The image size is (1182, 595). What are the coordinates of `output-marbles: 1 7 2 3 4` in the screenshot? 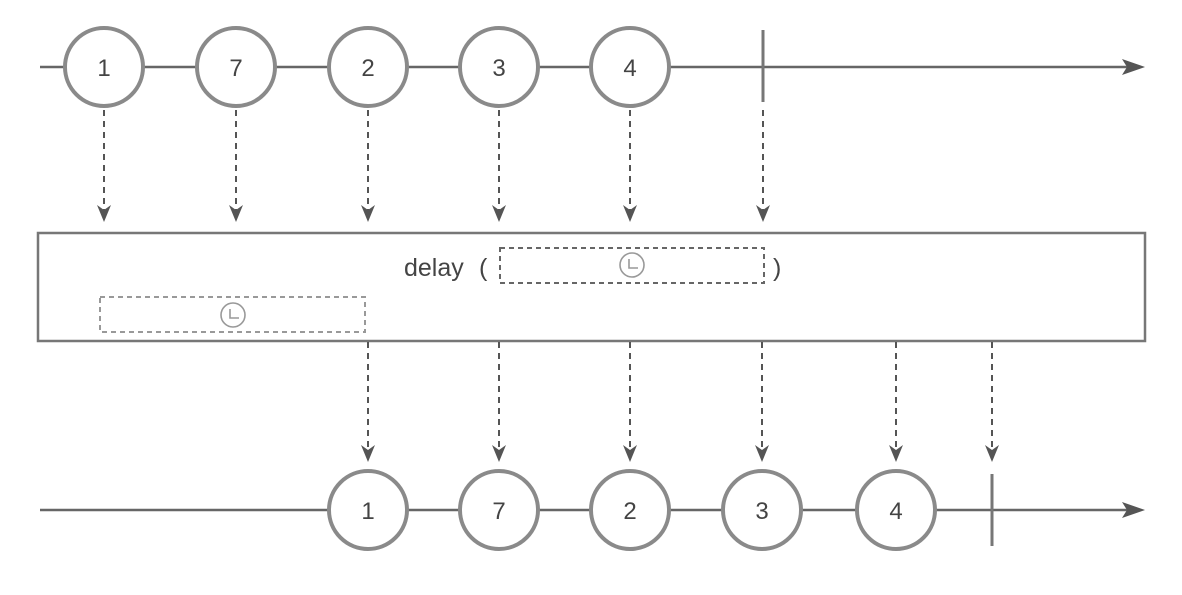 It's located at (632, 510).